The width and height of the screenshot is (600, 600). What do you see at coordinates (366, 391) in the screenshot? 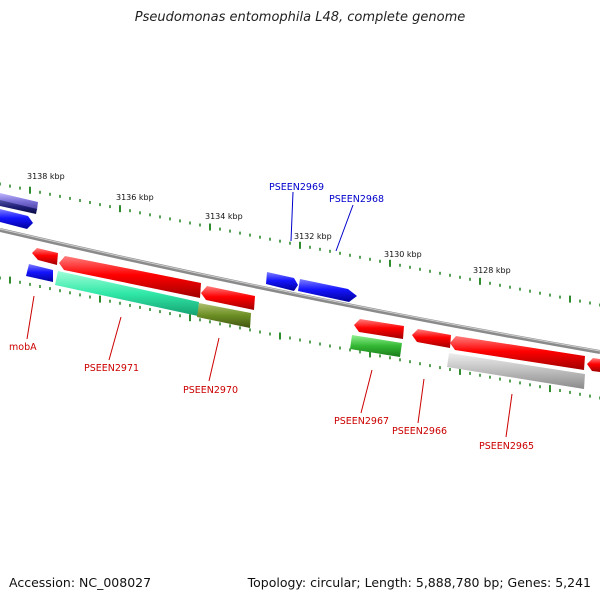
I see `leader-PSEEN2967` at bounding box center [366, 391].